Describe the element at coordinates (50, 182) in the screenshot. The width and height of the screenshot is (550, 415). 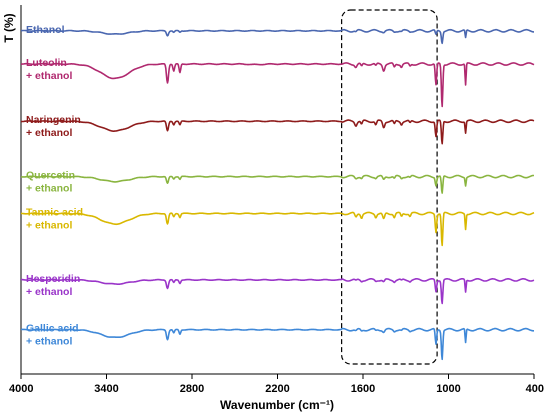
I see `series-label-4: Quercetin + ethanol` at that location.